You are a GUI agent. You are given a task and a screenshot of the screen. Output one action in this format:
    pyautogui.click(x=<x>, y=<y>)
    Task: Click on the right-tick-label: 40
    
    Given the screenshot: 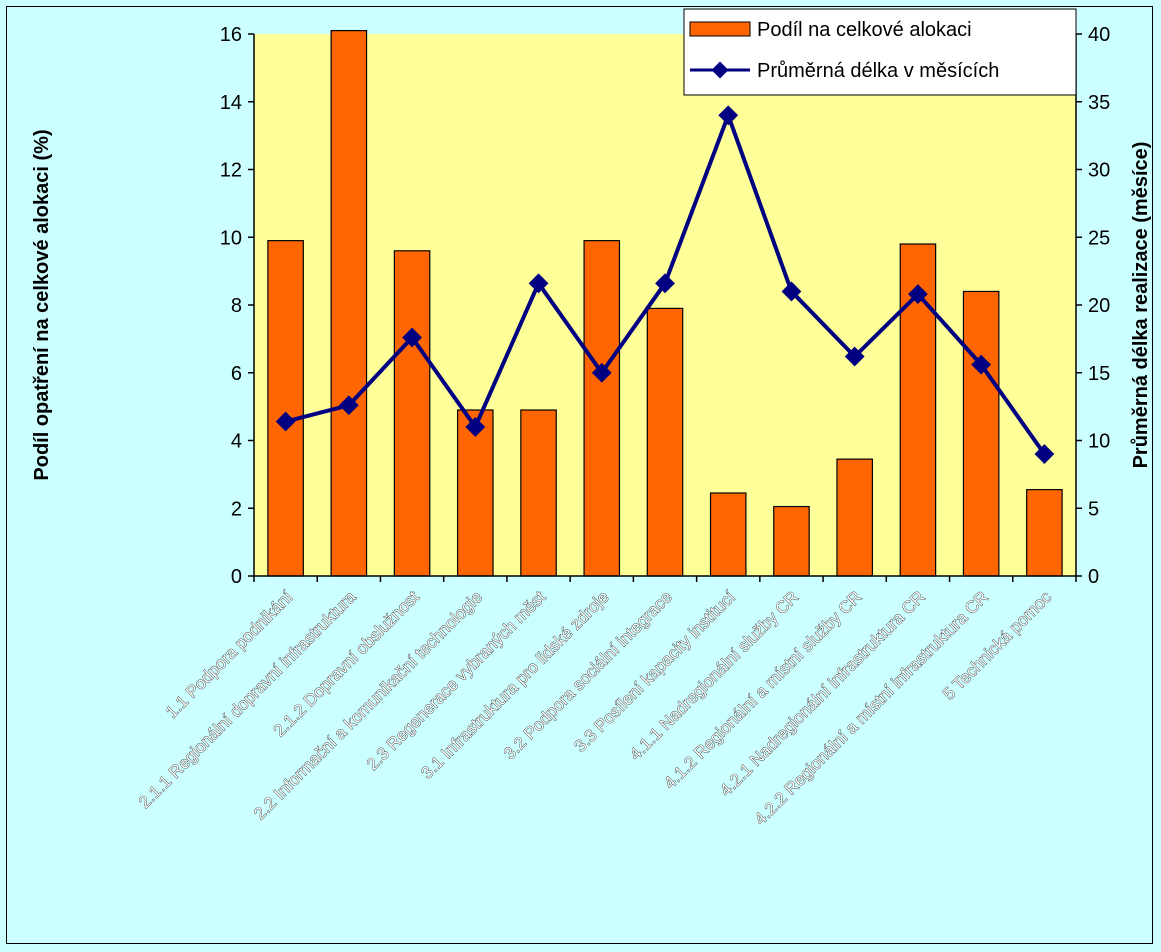 What is the action you would take?
    pyautogui.click(x=1099, y=35)
    